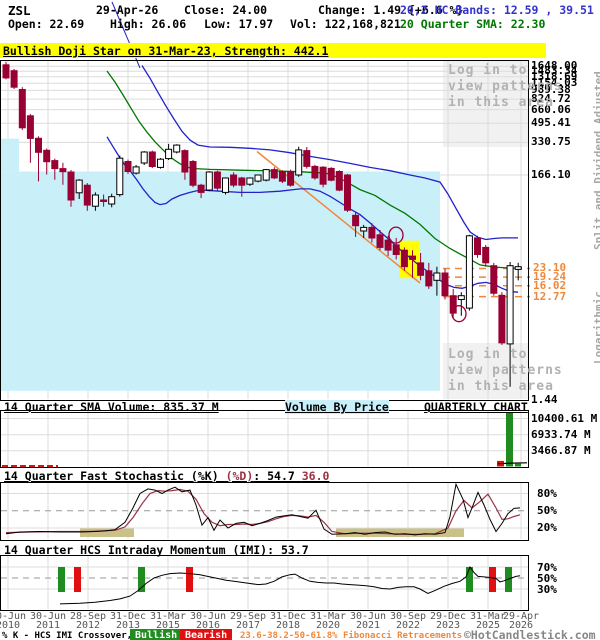 This screenshot has width=600, height=640. I want to click on imi-panel-border, so click(264, 583).